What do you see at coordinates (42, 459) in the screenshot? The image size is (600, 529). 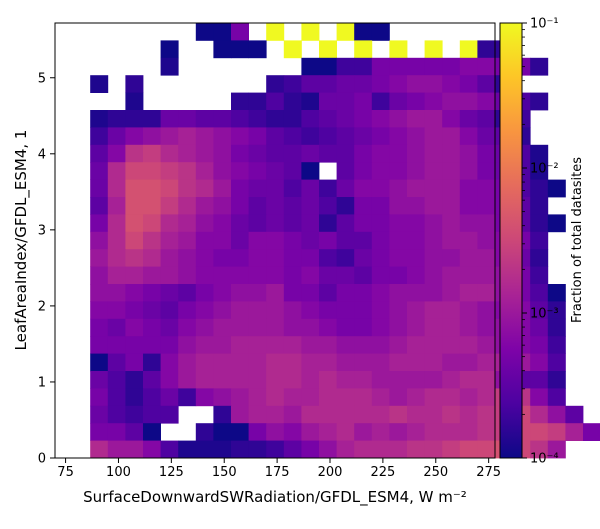 I see `y-tick-label: 0` at bounding box center [42, 459].